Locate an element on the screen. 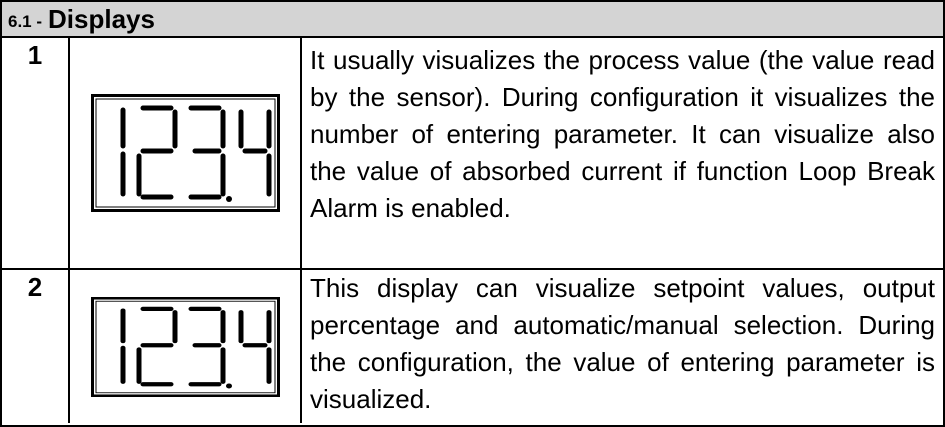 The image size is (945, 427). section-header: 6.1 - Displays is located at coordinates (472, 20).